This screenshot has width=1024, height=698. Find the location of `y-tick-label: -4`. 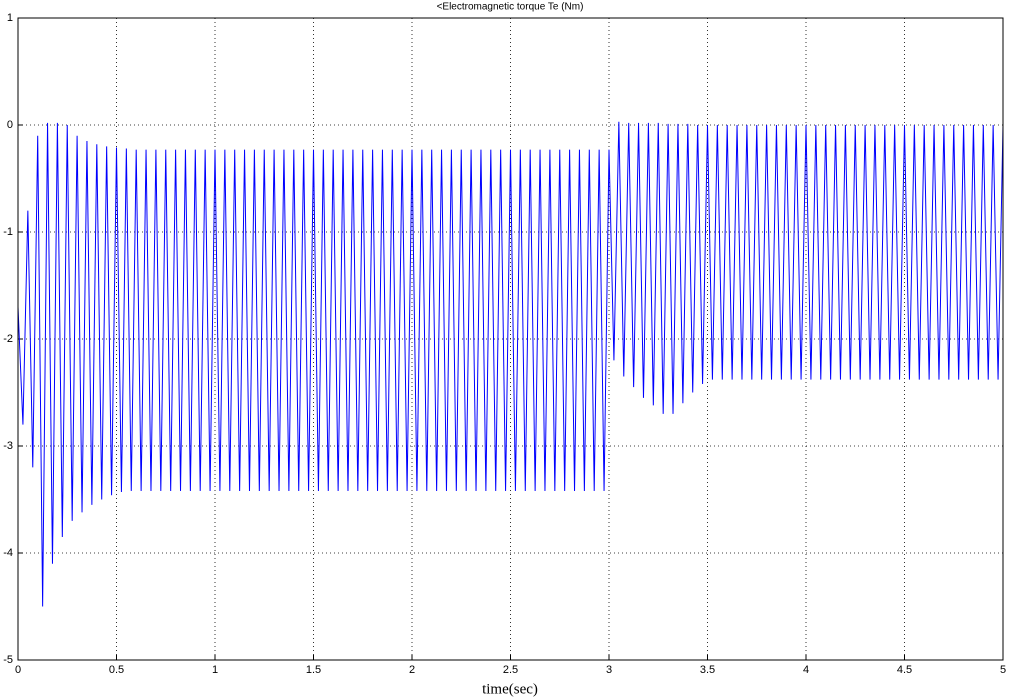

y-tick-label: -4 is located at coordinates (8, 553).